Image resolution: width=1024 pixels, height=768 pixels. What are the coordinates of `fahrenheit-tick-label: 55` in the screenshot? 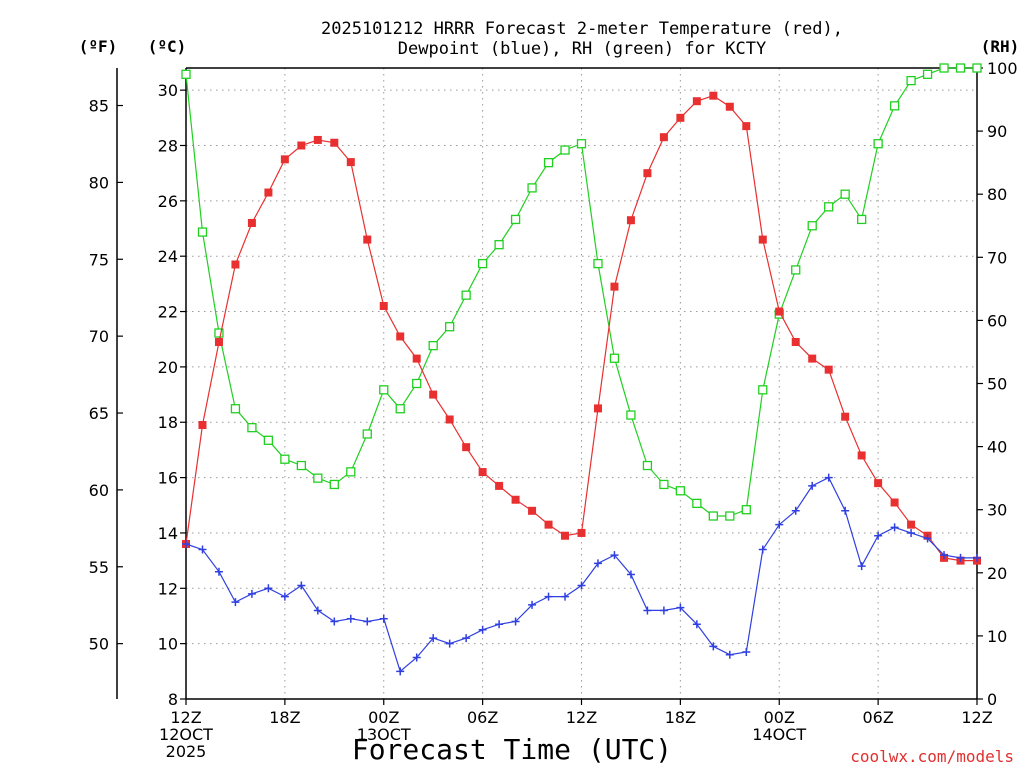 It's located at (99, 567).